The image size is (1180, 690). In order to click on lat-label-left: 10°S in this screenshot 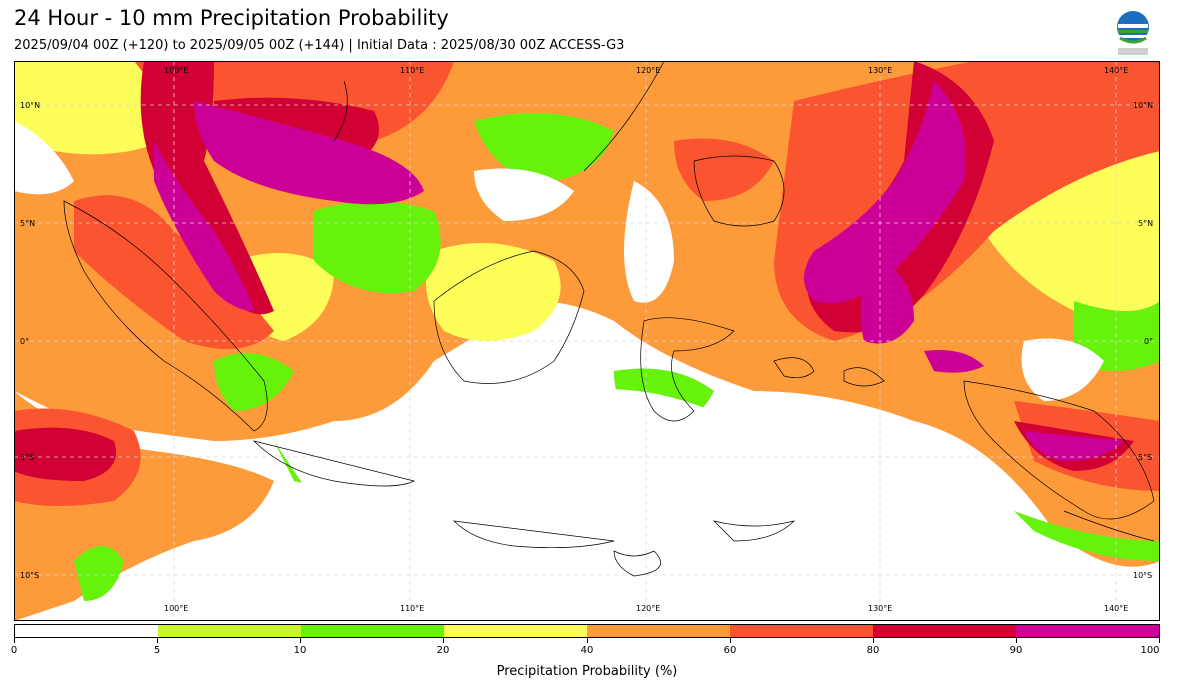, I will do `click(29, 575)`.